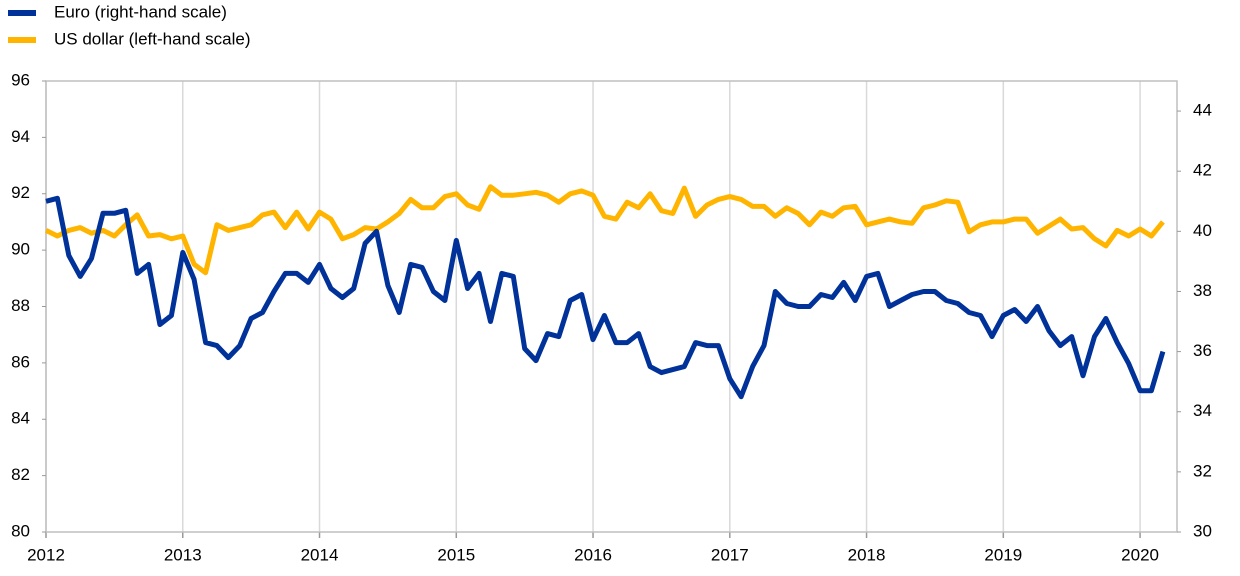 Image resolution: width=1240 pixels, height=576 pixels. What do you see at coordinates (320, 554) in the screenshot?
I see `x-tick-label: 2014` at bounding box center [320, 554].